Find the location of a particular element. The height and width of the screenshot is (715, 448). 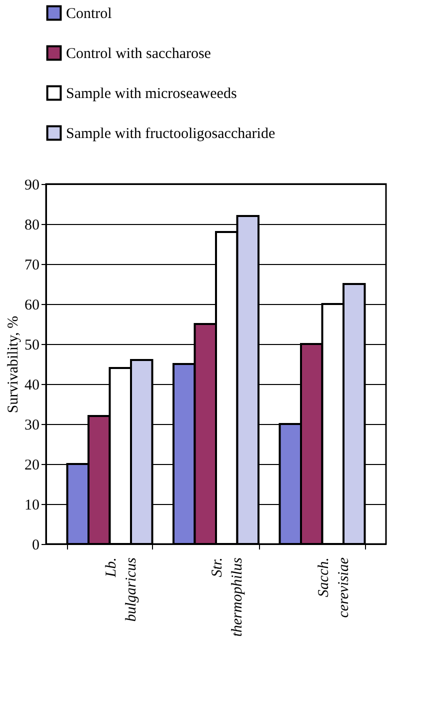

y-tick-label: 30 is located at coordinates (32, 426).